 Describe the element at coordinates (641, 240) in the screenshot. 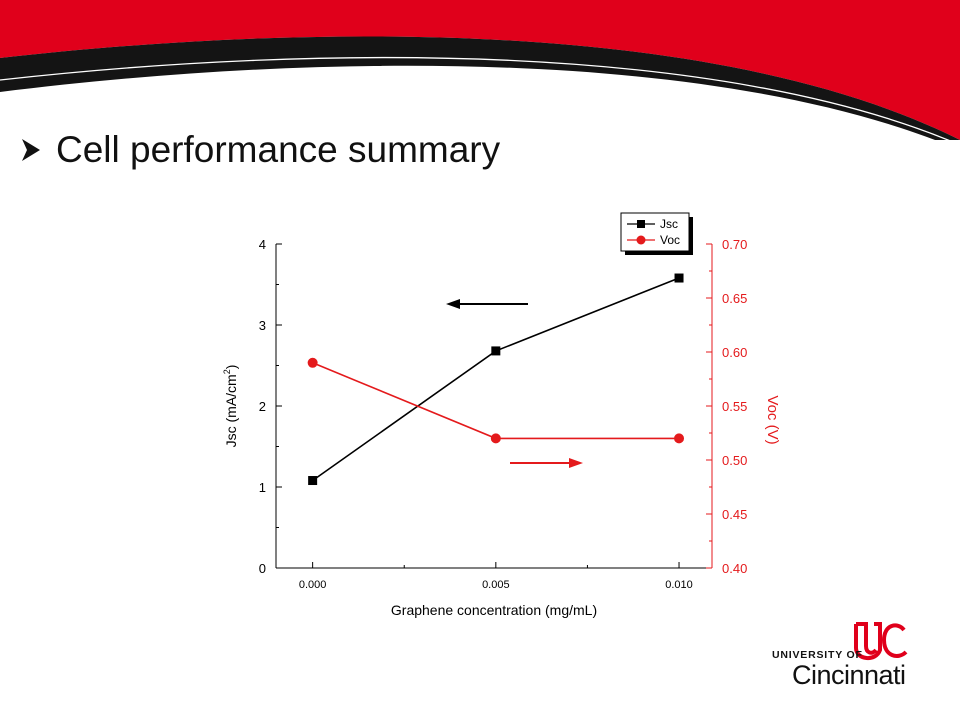

I see `legend-voc-marker` at that location.